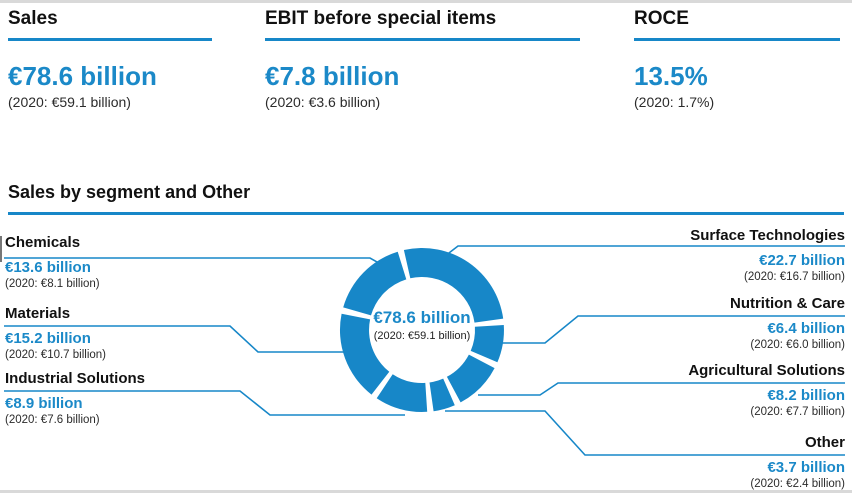  Describe the element at coordinates (204, 403) in the screenshot. I see `connector-industrial-solutions` at that location.